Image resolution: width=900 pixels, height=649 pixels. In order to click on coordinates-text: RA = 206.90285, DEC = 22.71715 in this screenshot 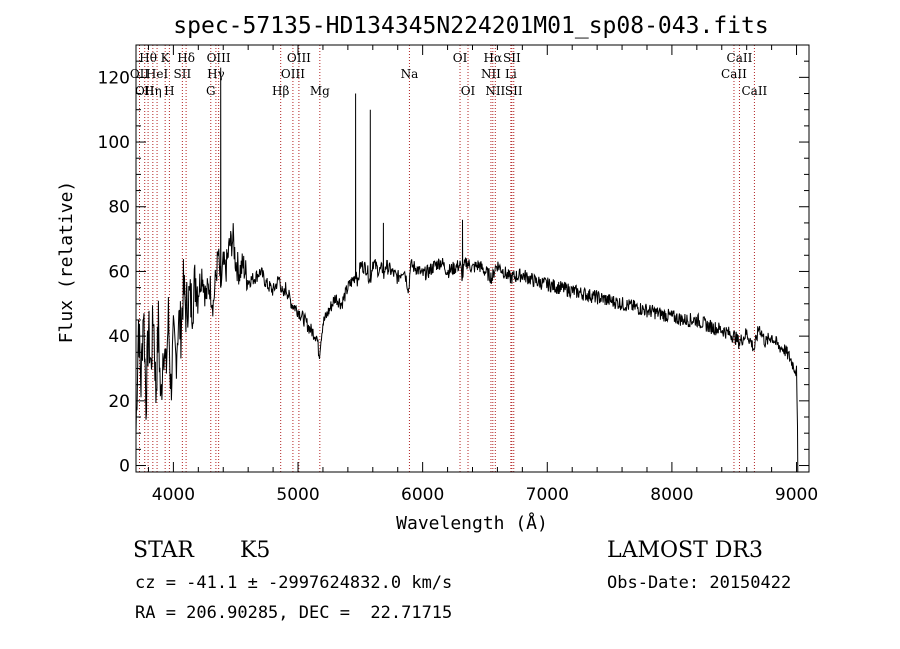, I will do `click(294, 613)`.